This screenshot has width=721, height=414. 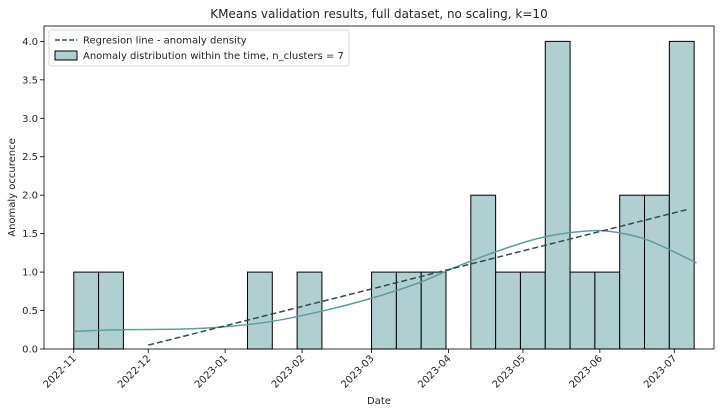 I want to click on x-tick-label: 2023-02, so click(x=288, y=371).